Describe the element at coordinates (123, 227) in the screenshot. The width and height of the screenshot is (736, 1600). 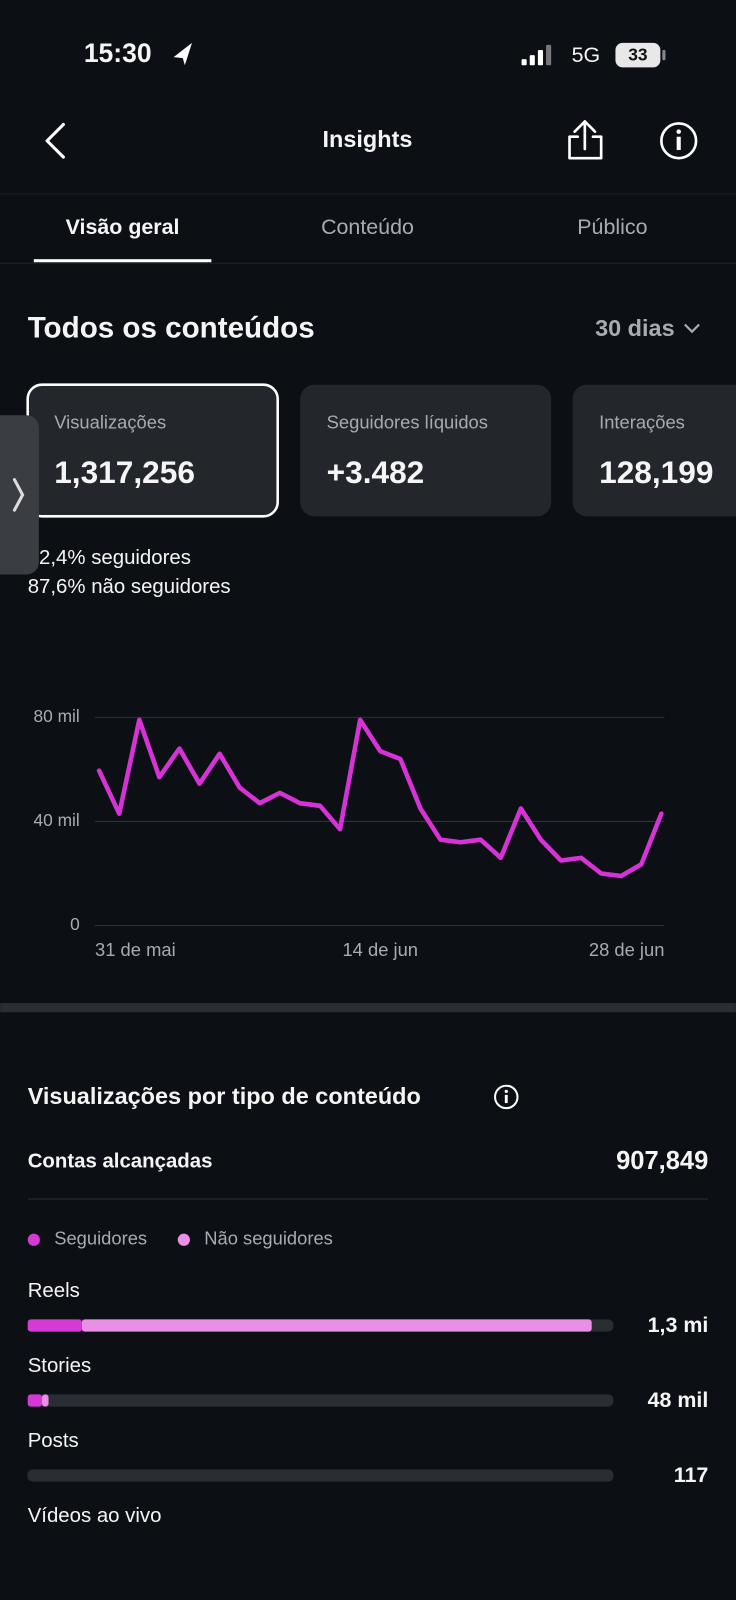
I see `tab: Visão geral` at that location.